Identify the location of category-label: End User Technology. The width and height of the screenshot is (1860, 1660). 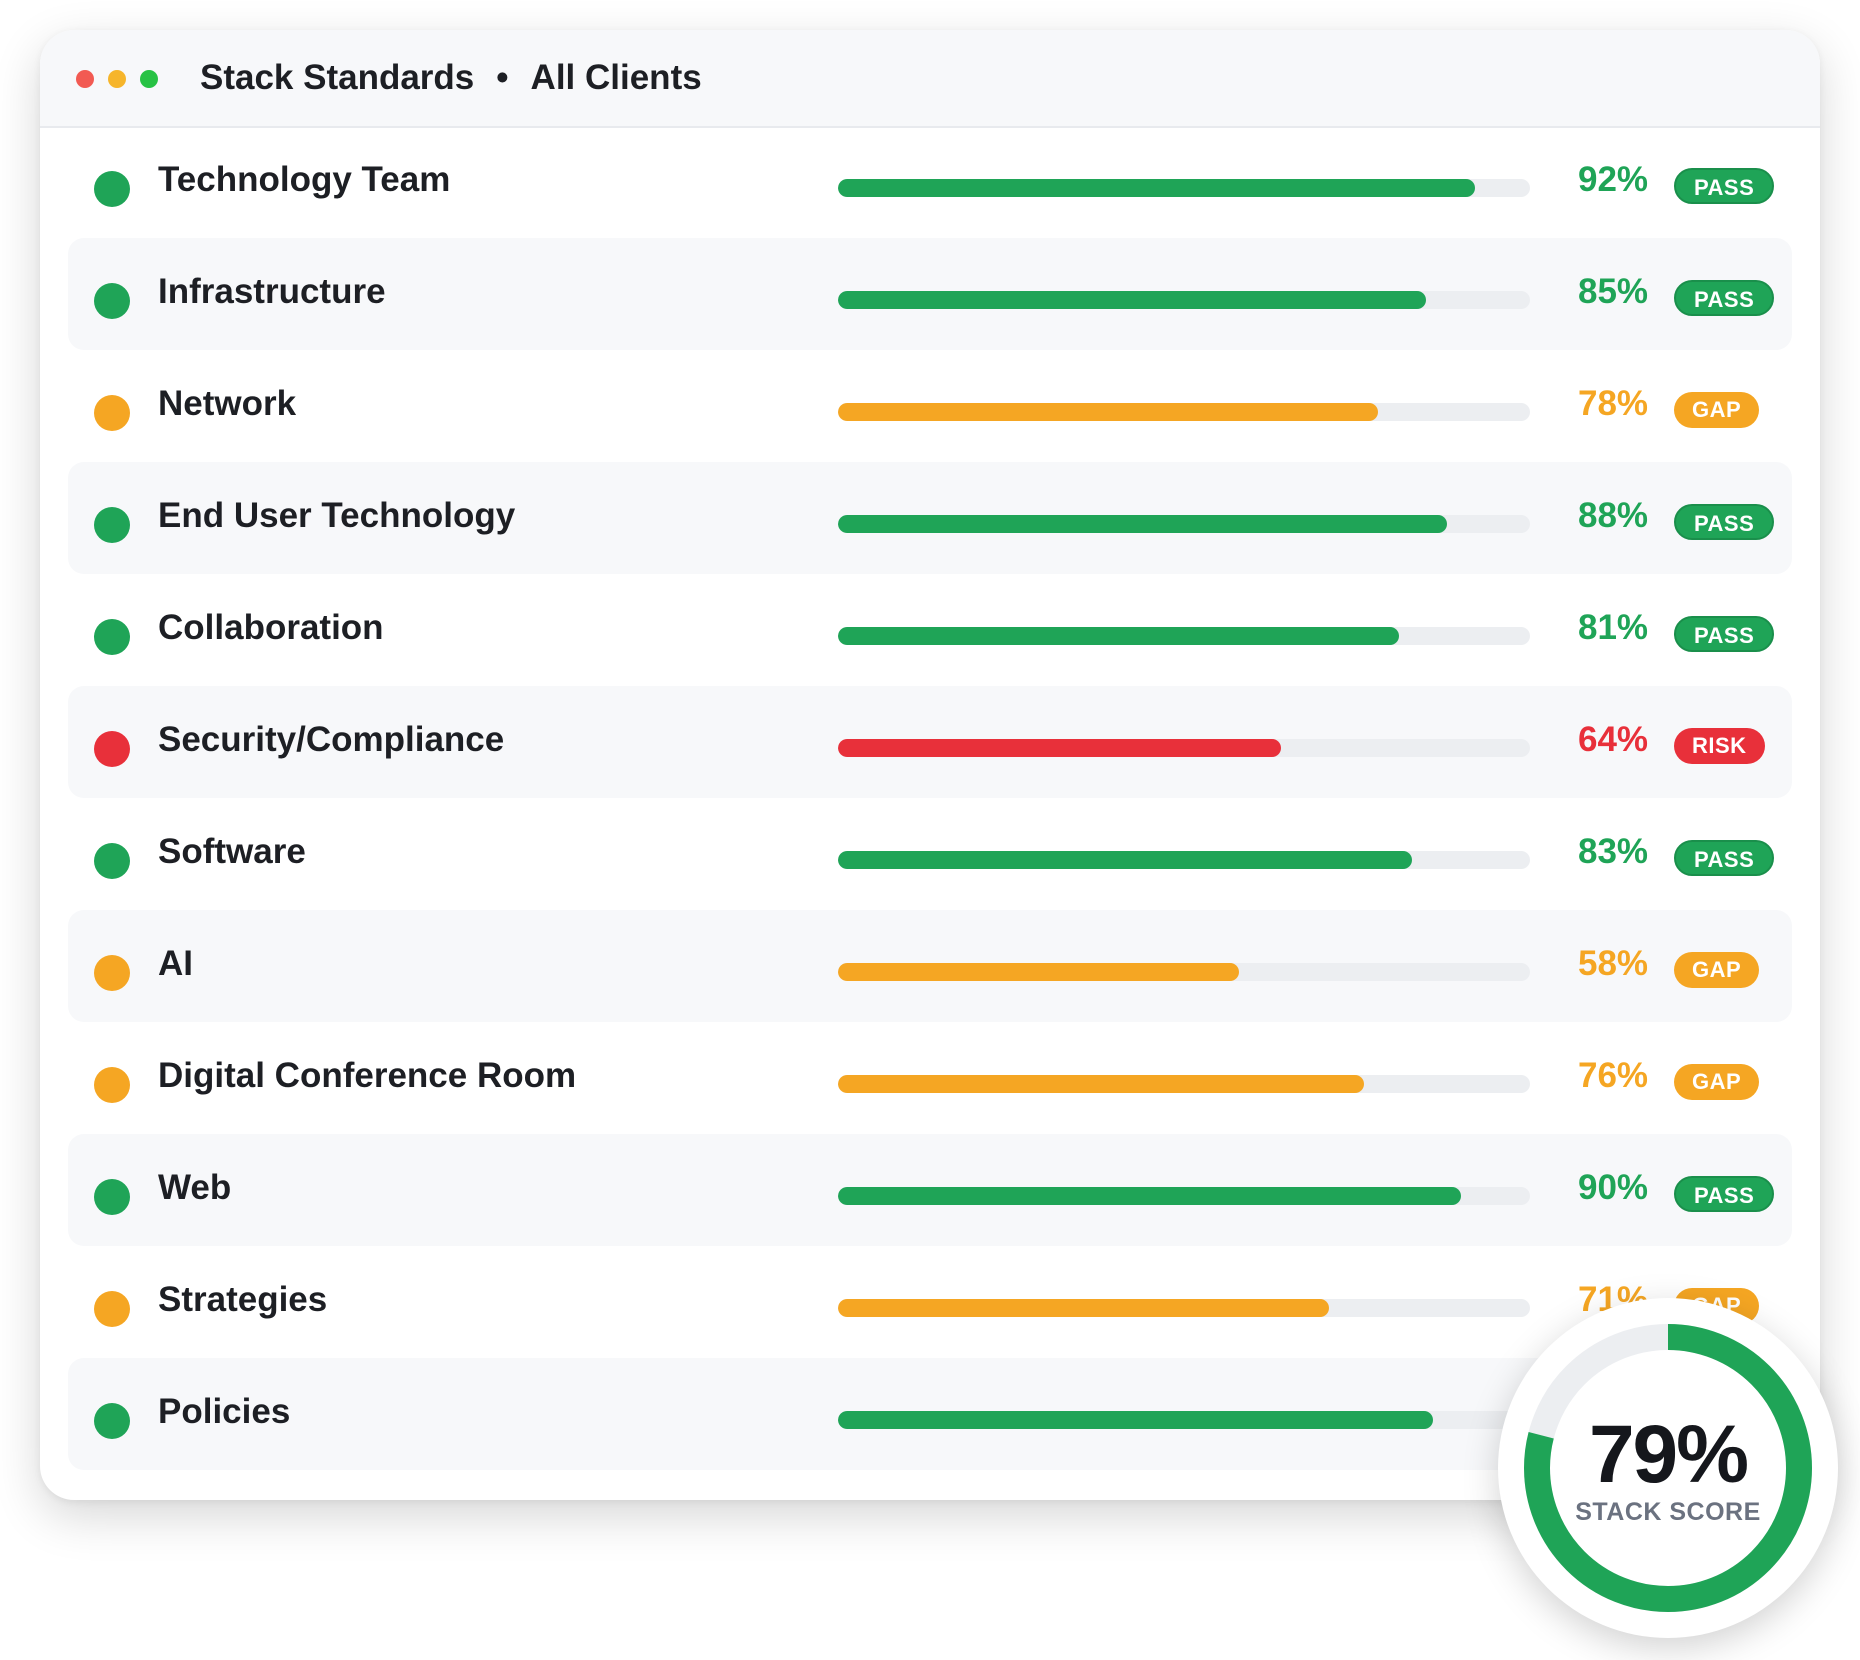
(337, 515).